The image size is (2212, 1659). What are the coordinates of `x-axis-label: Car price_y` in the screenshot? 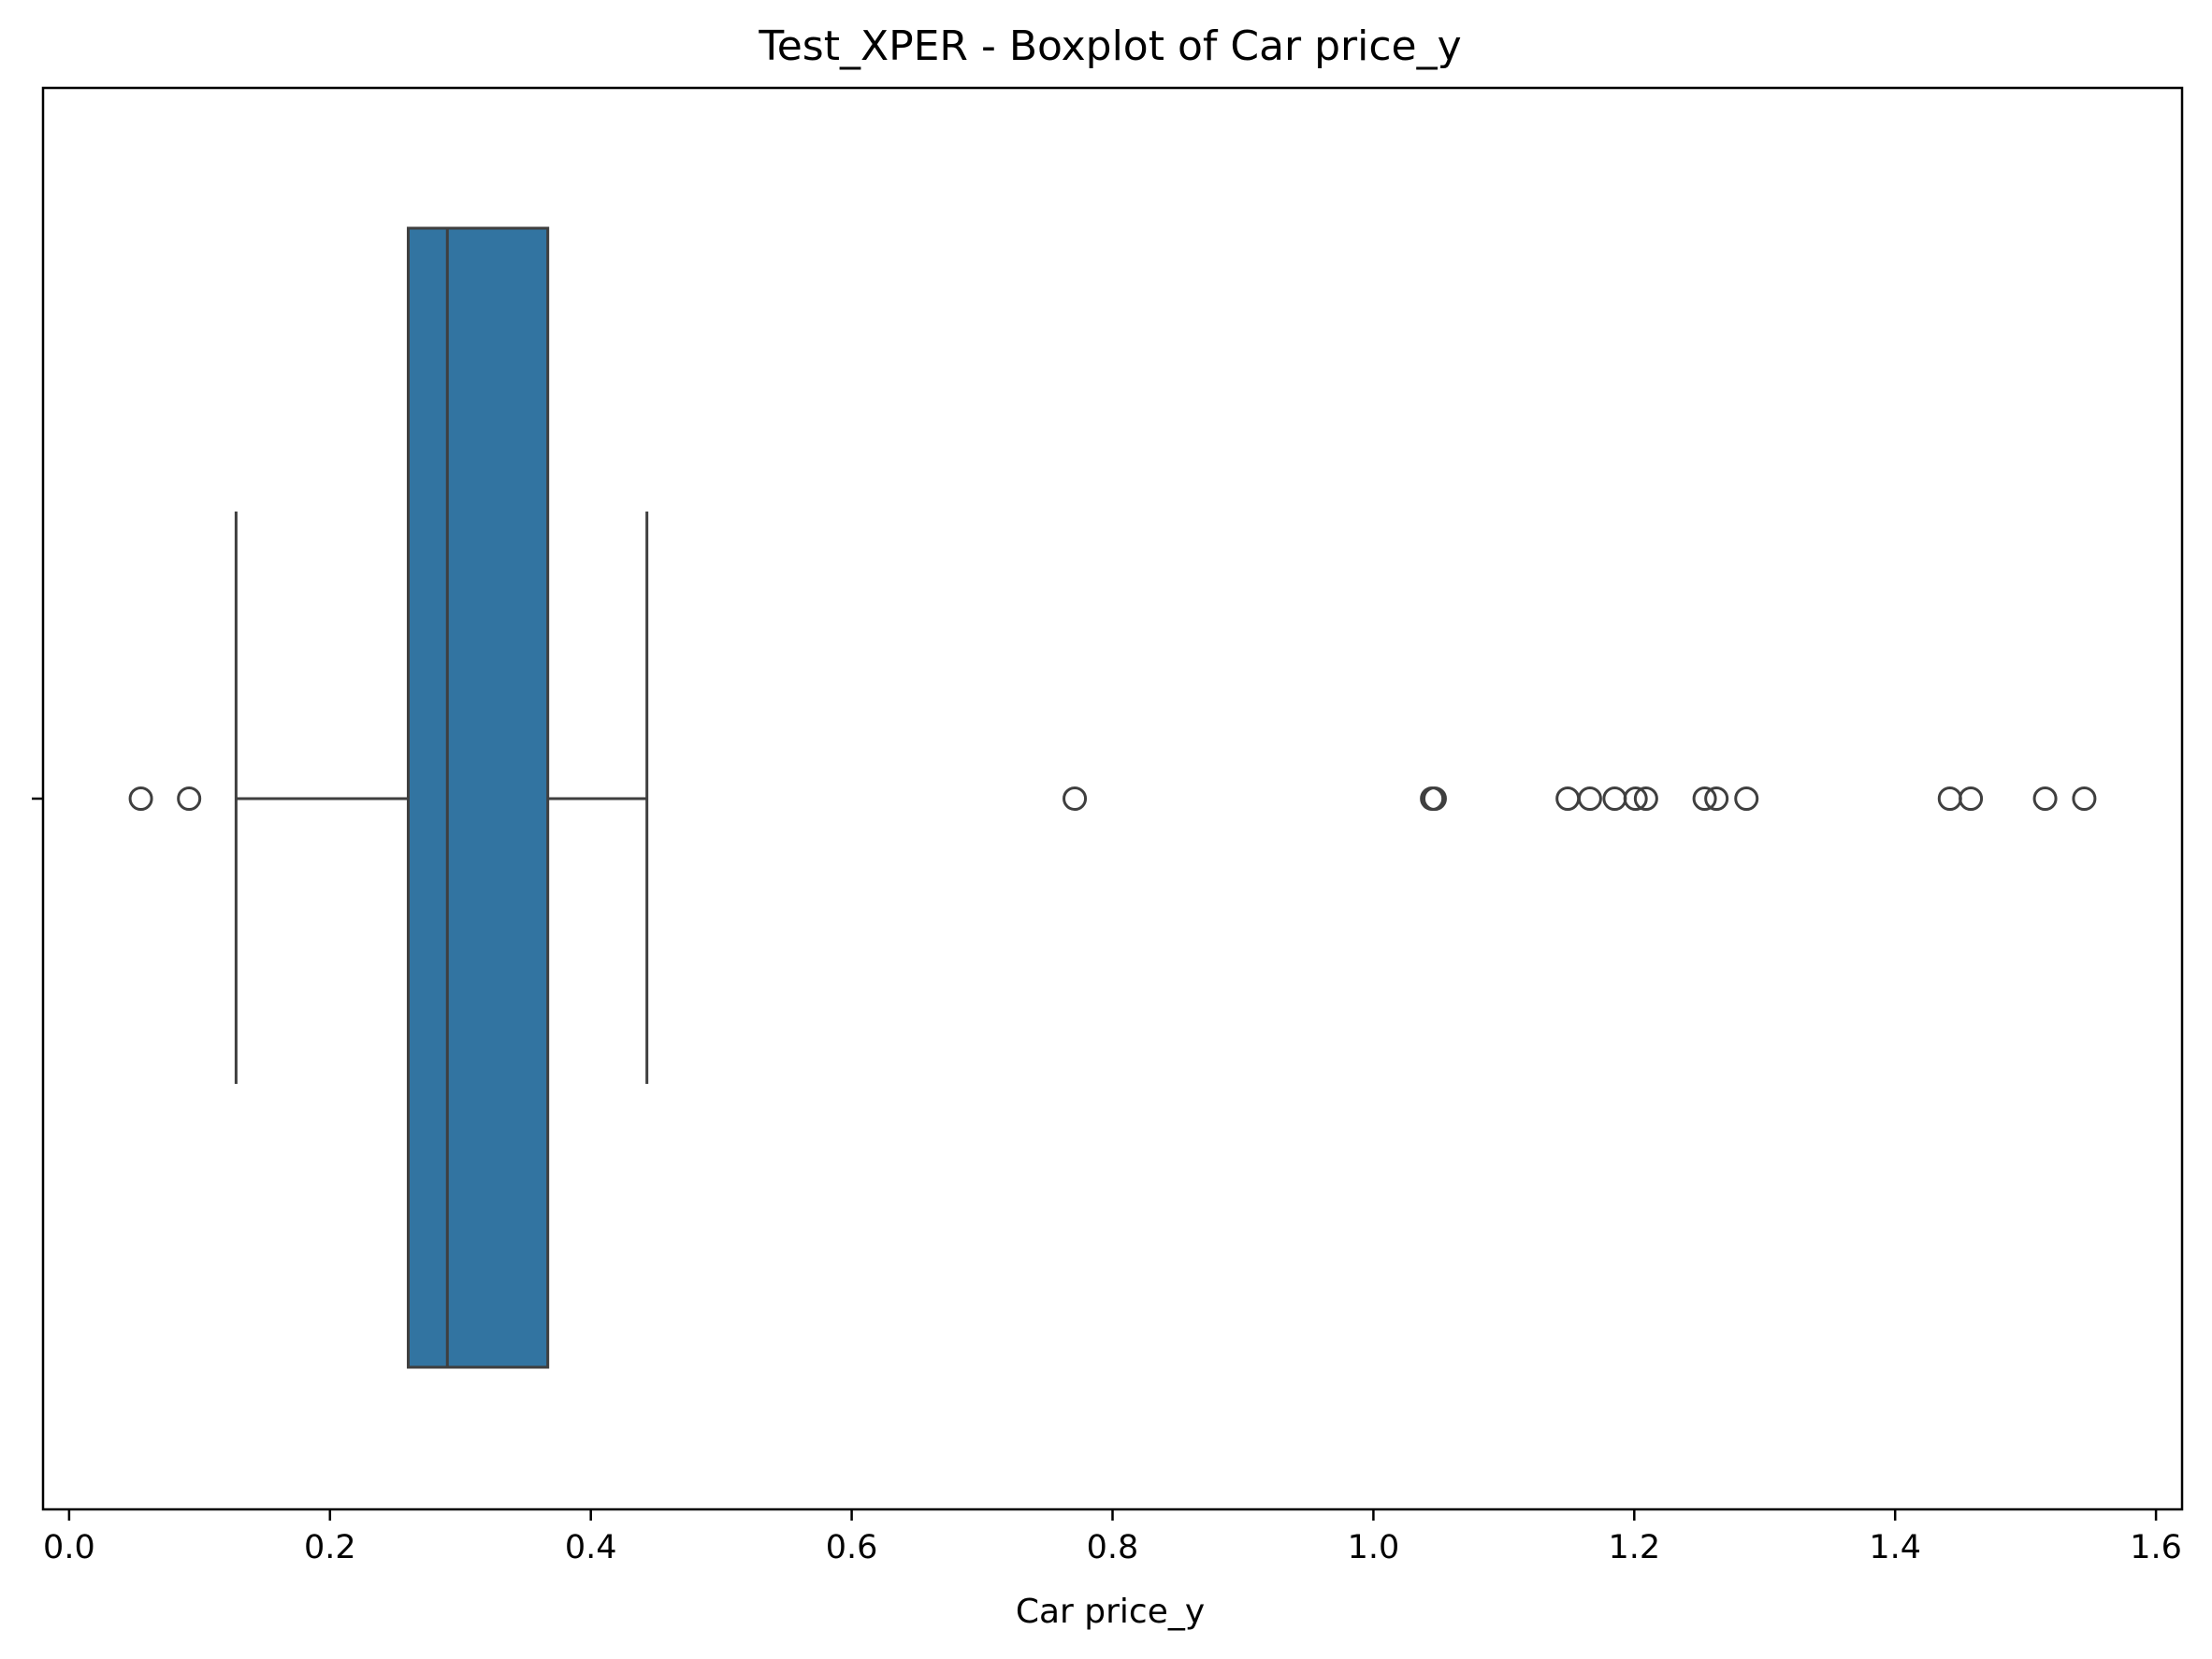 It's located at (1111, 1612).